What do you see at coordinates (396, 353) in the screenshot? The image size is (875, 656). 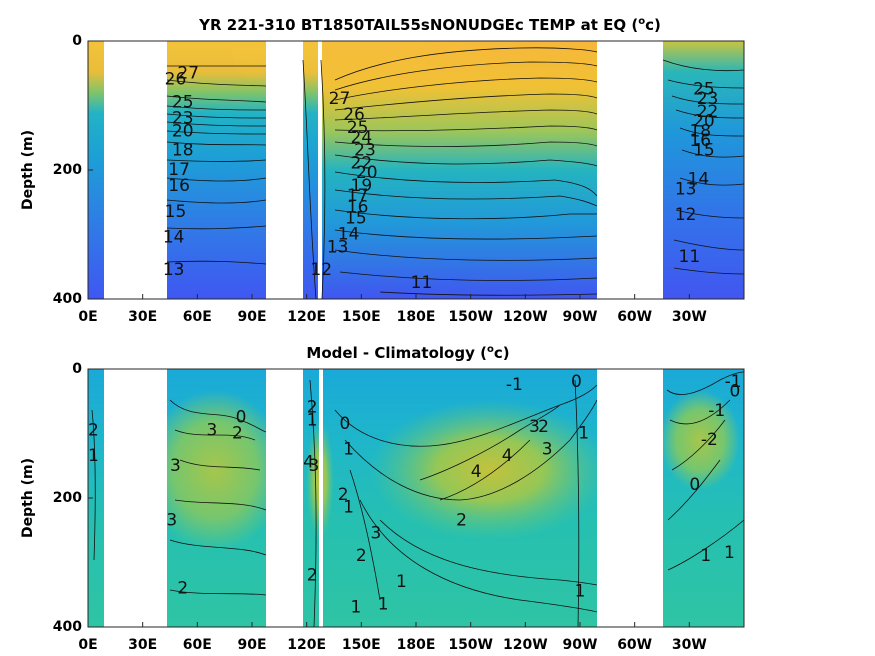 I see `bottom-title-main: Model - Climatology (` at bounding box center [396, 353].